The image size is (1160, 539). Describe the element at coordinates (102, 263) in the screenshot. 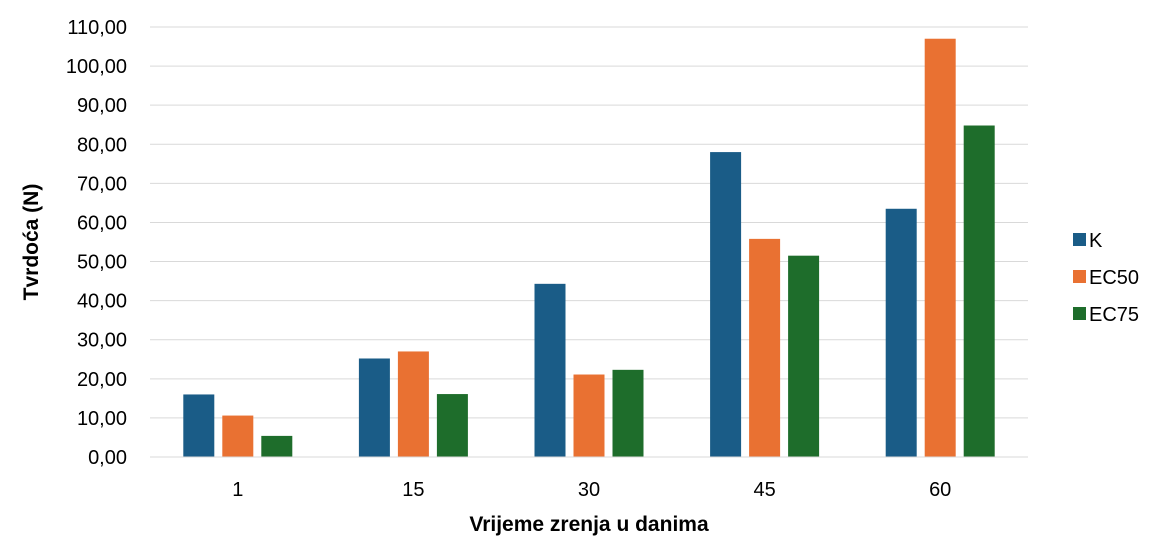

I see `y-tick-label: 50,00` at that location.